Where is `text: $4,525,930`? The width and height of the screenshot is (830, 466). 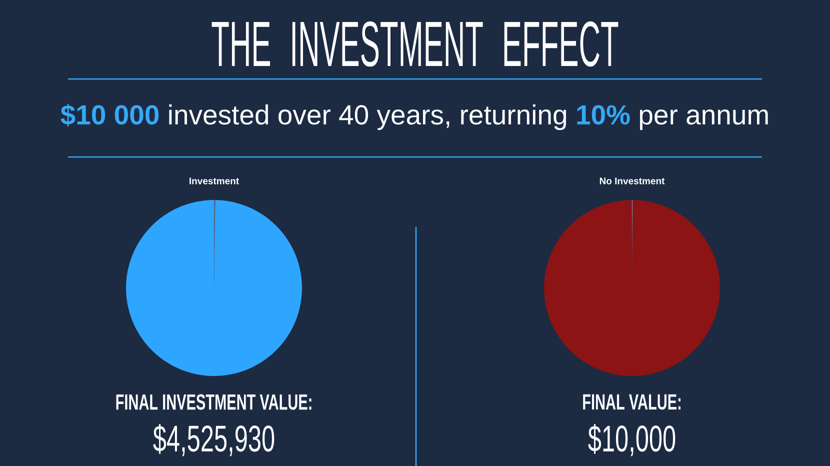 text: $4,525,930 is located at coordinates (213, 440).